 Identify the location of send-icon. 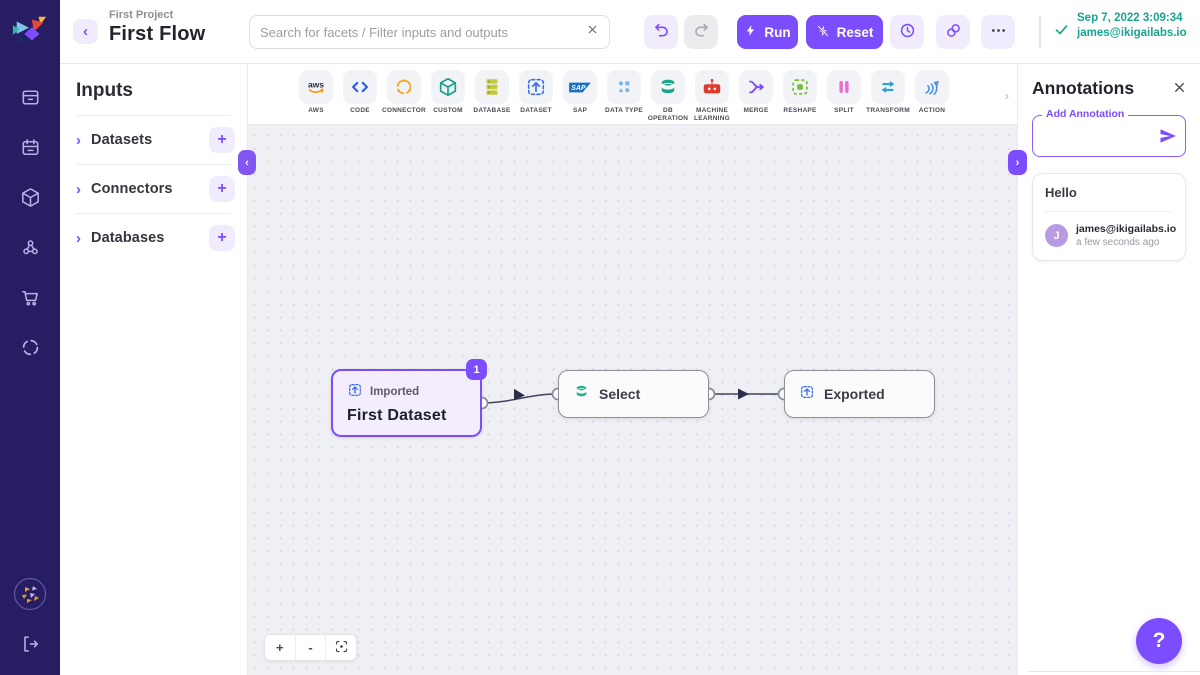
(1168, 139).